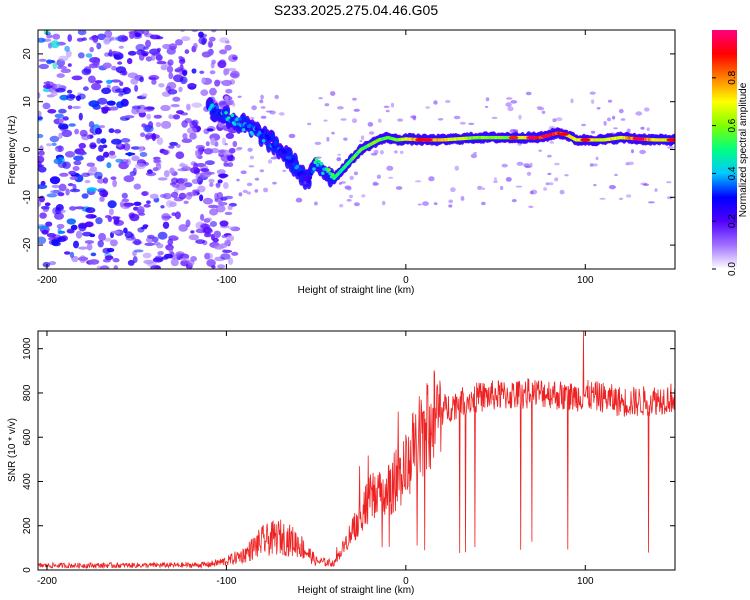 Image resolution: width=750 pixels, height=600 pixels. I want to click on snr-ylabel: SNR (10 * v/v), so click(12, 450).